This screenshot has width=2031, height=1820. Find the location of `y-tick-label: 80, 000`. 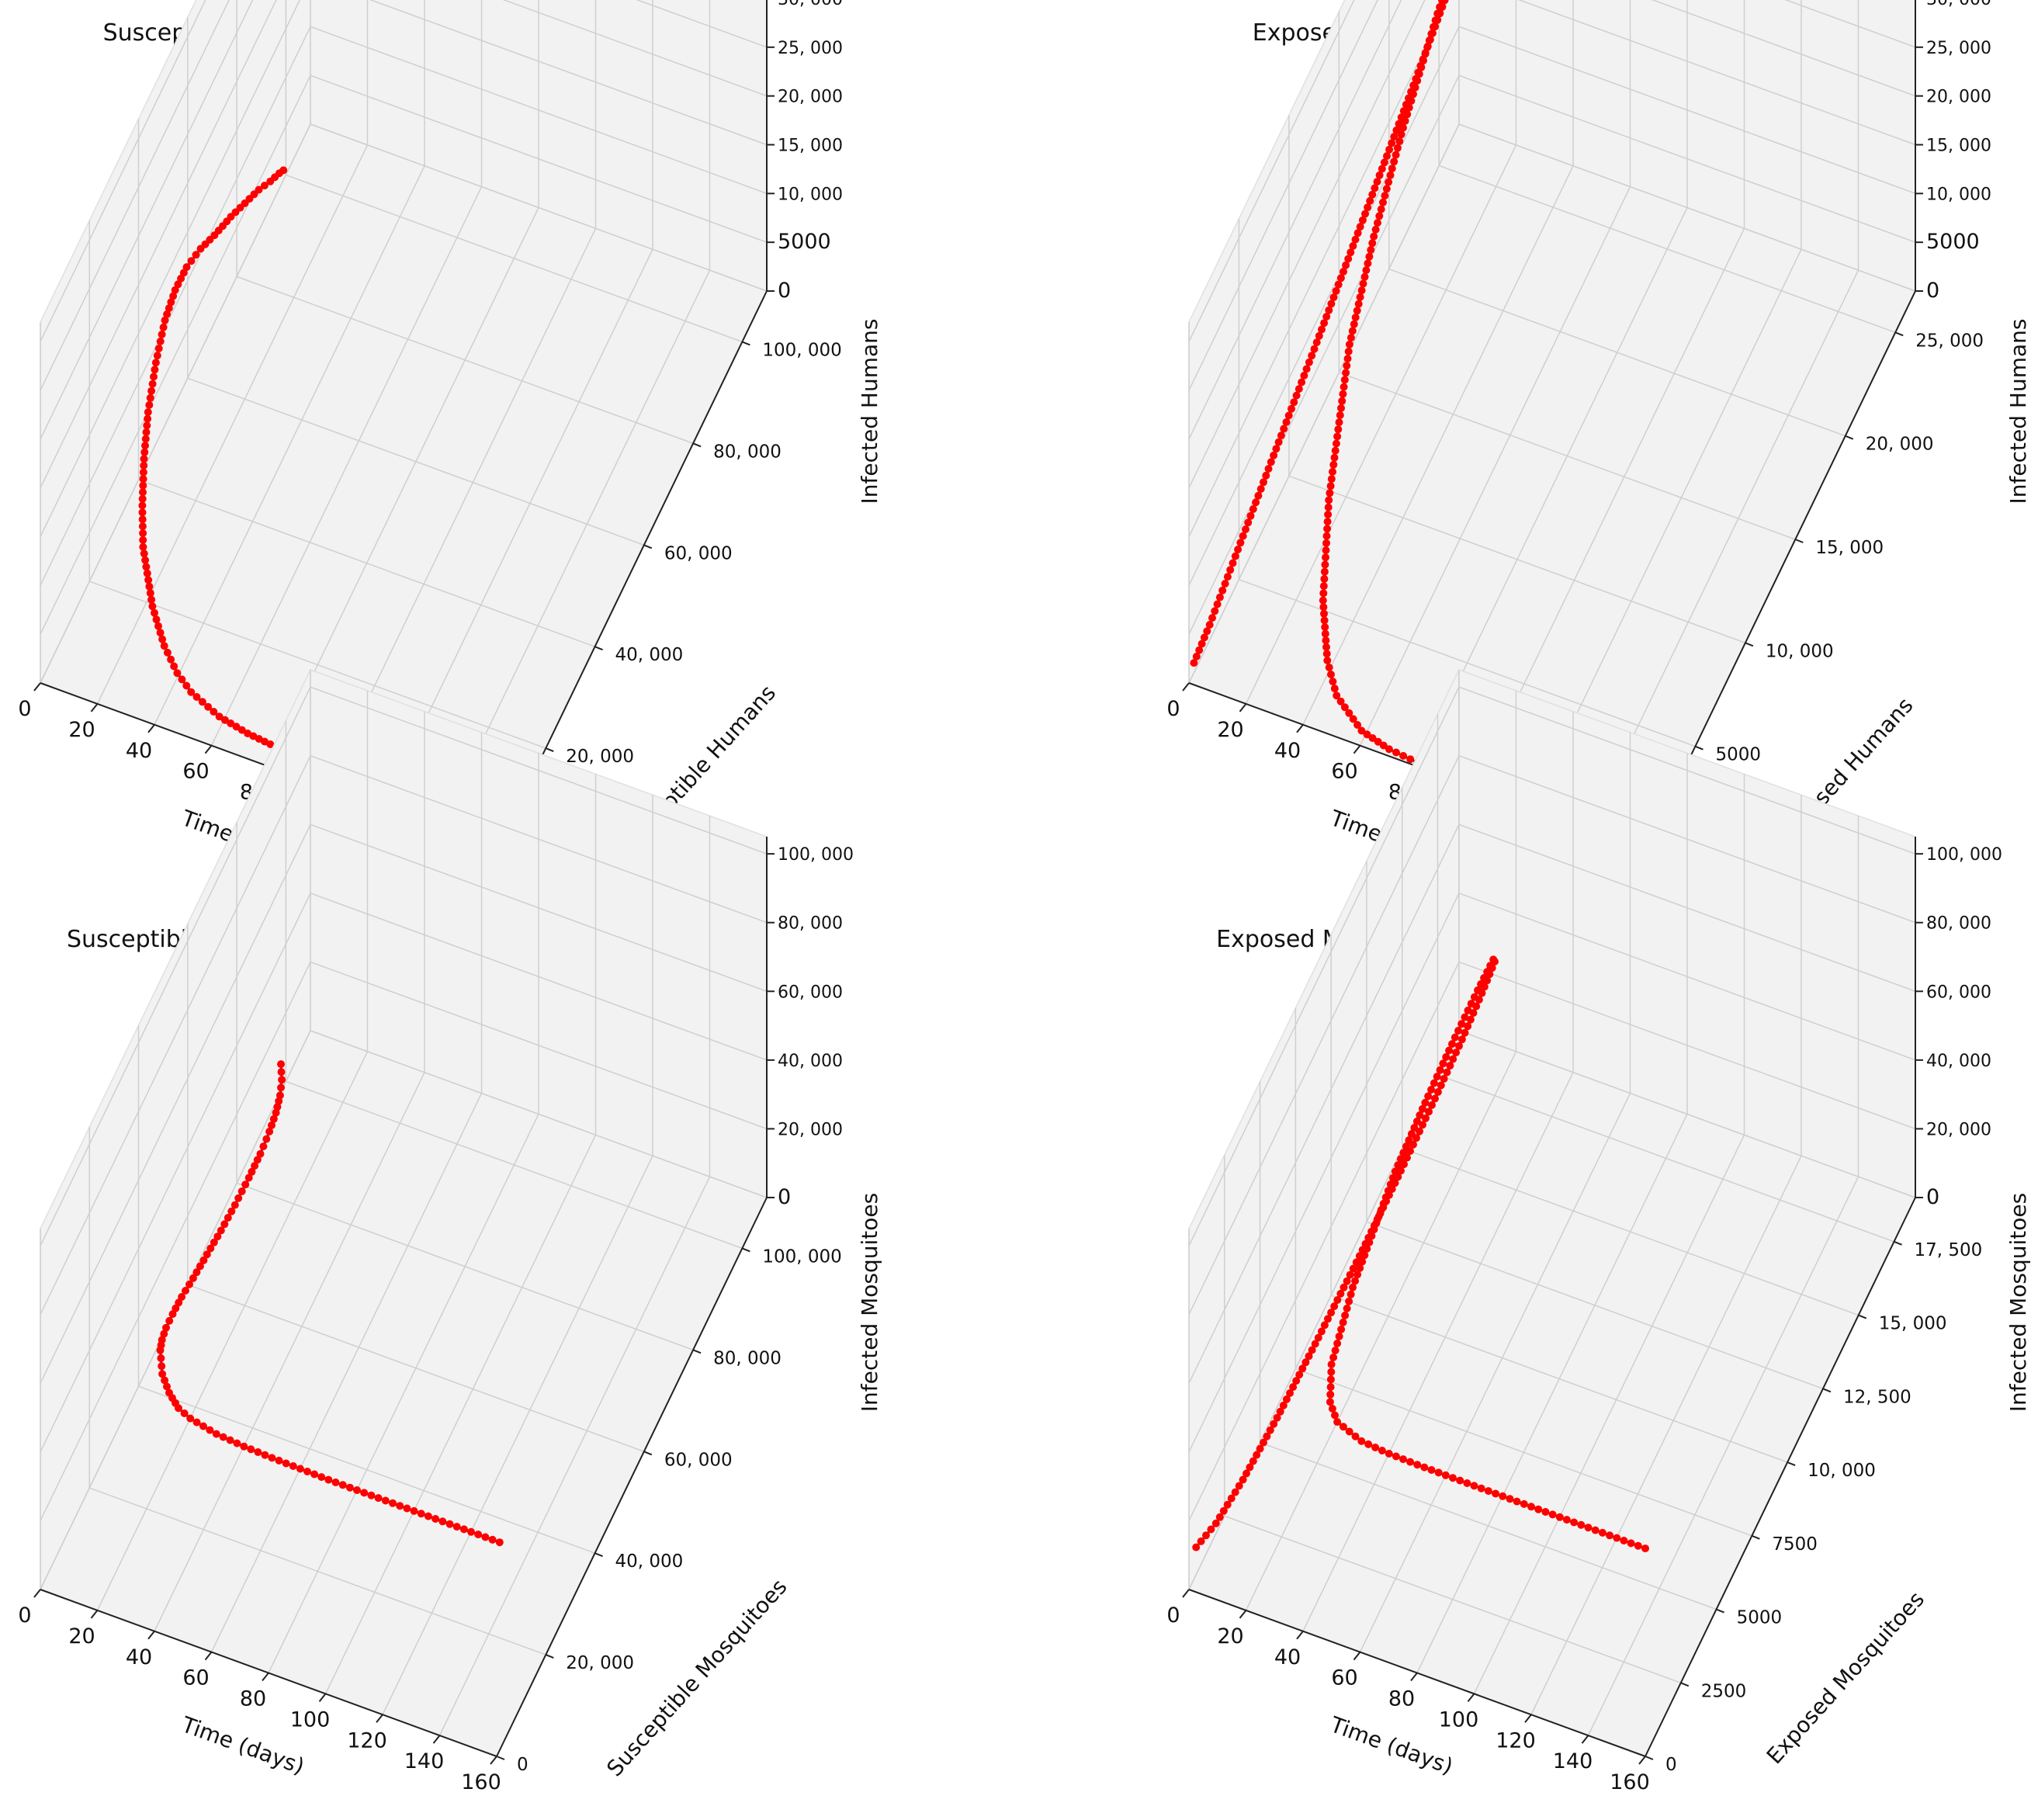

y-tick-label: 80, 000 is located at coordinates (747, 1358).